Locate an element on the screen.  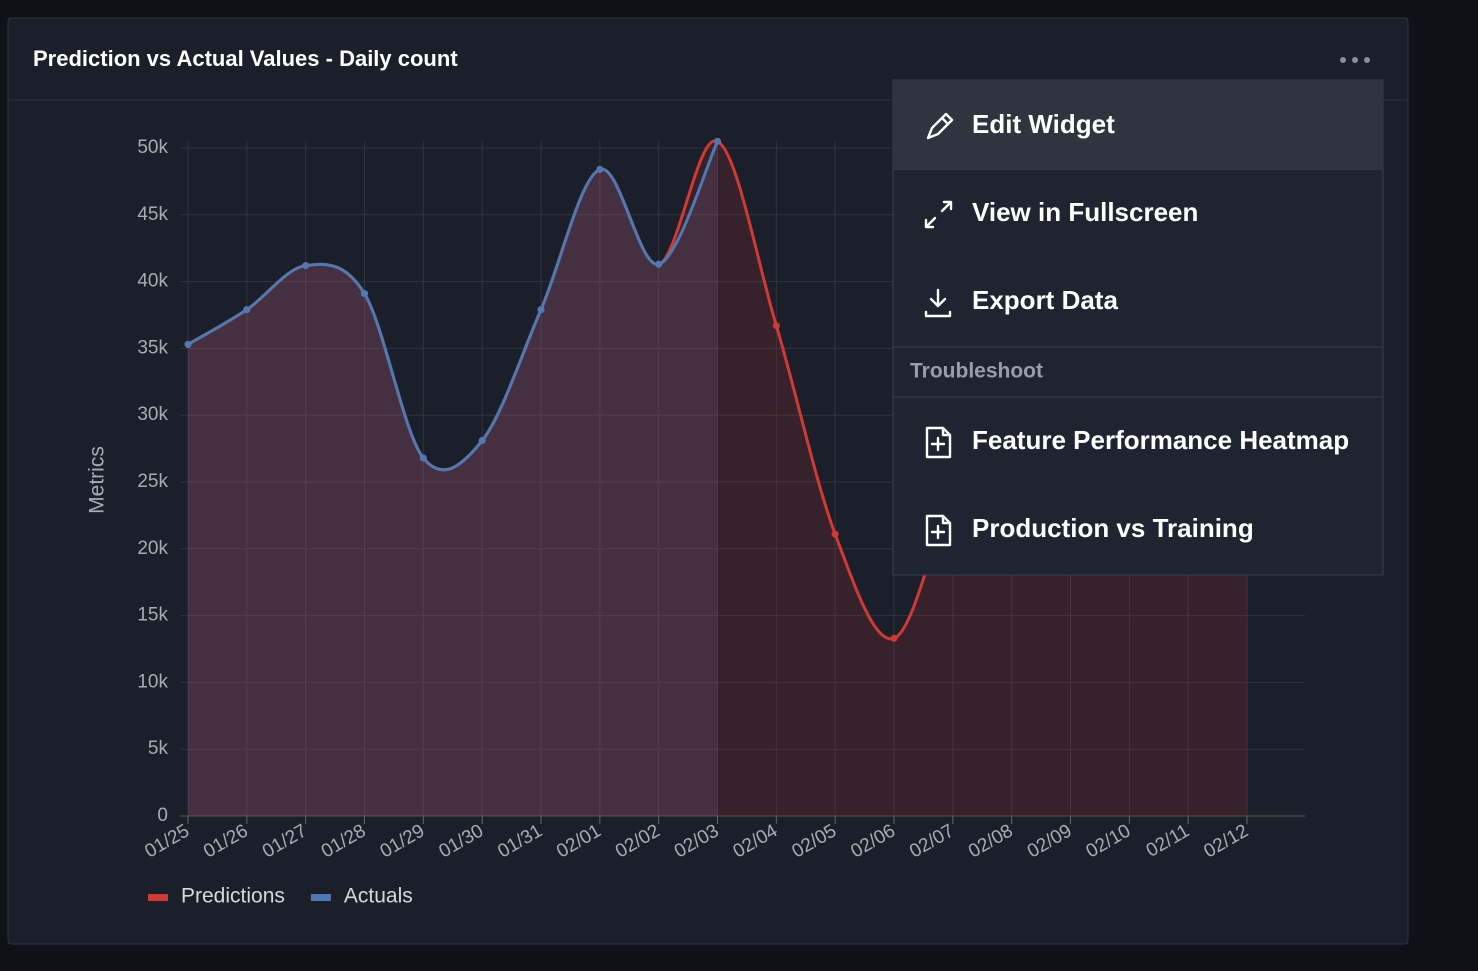
y-tick-label: 45k is located at coordinates (152, 214).